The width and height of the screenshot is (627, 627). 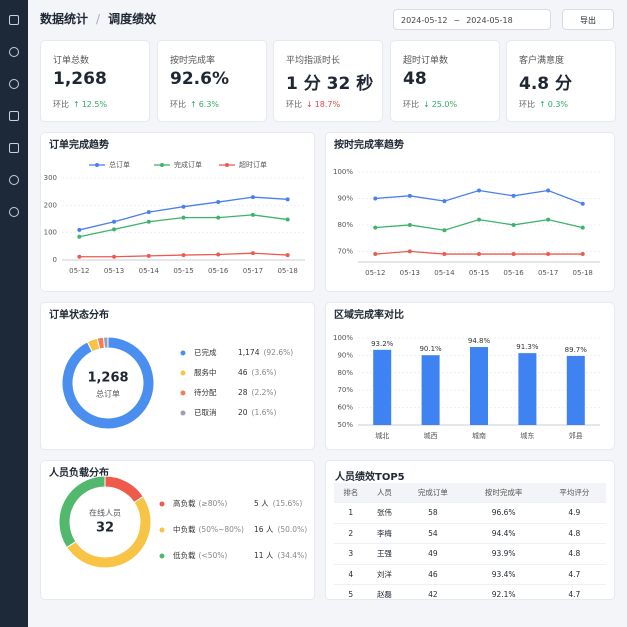 What do you see at coordinates (199, 79) in the screenshot?
I see `kpi-value: 92.6%` at bounding box center [199, 79].